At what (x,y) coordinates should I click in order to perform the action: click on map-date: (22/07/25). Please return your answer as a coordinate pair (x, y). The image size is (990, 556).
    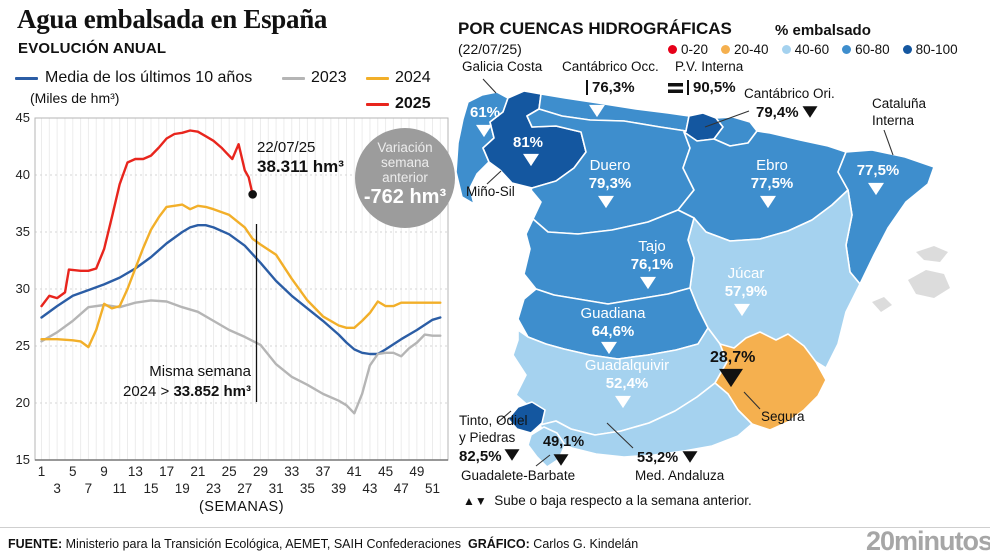
    Looking at the image, I should click on (490, 49).